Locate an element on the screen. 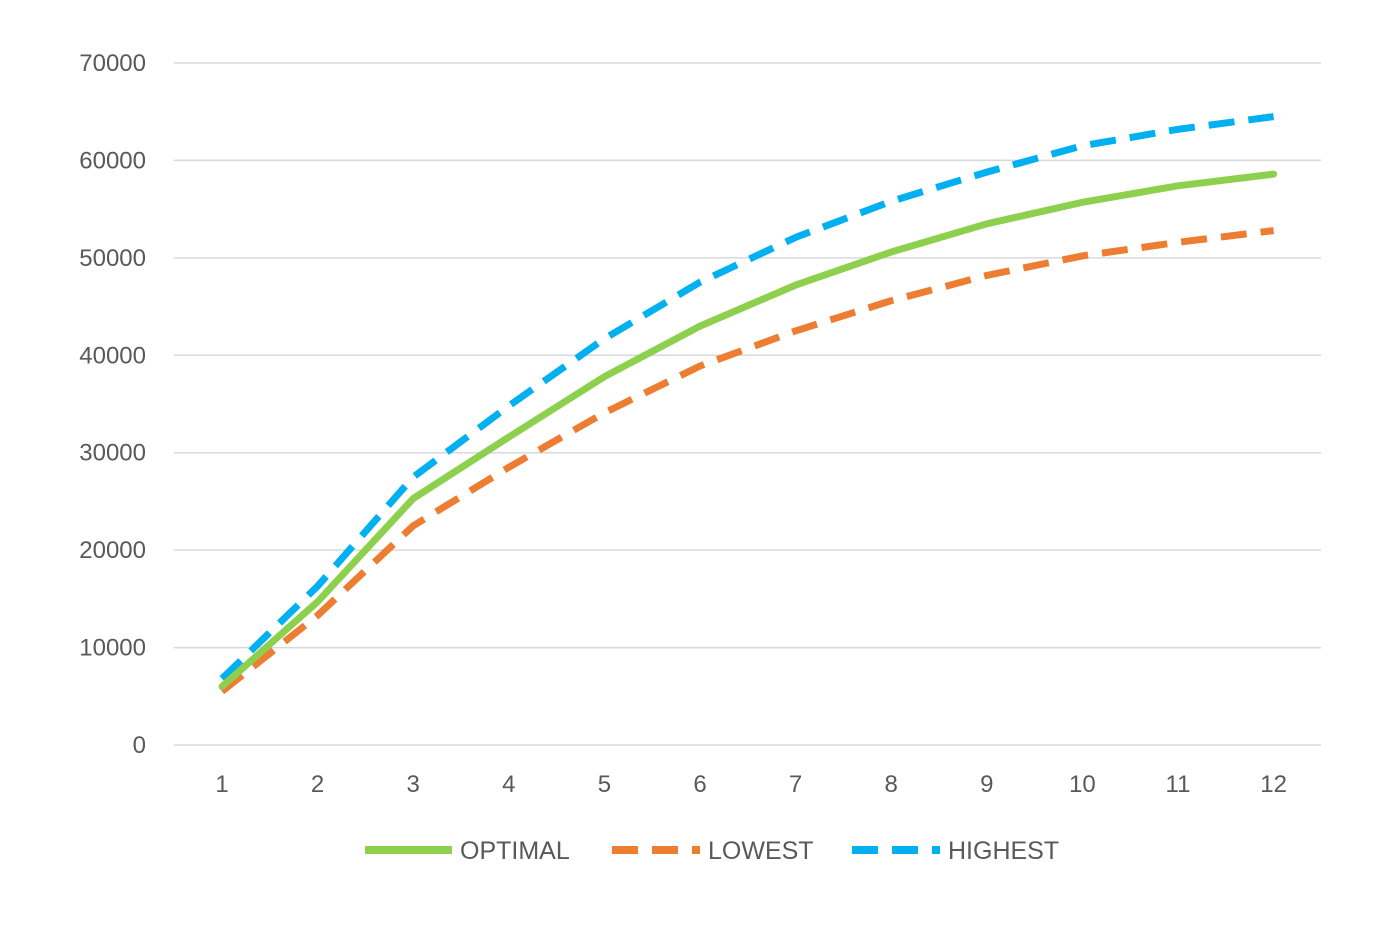  legend-label: OPTIMAL is located at coordinates (515, 851).